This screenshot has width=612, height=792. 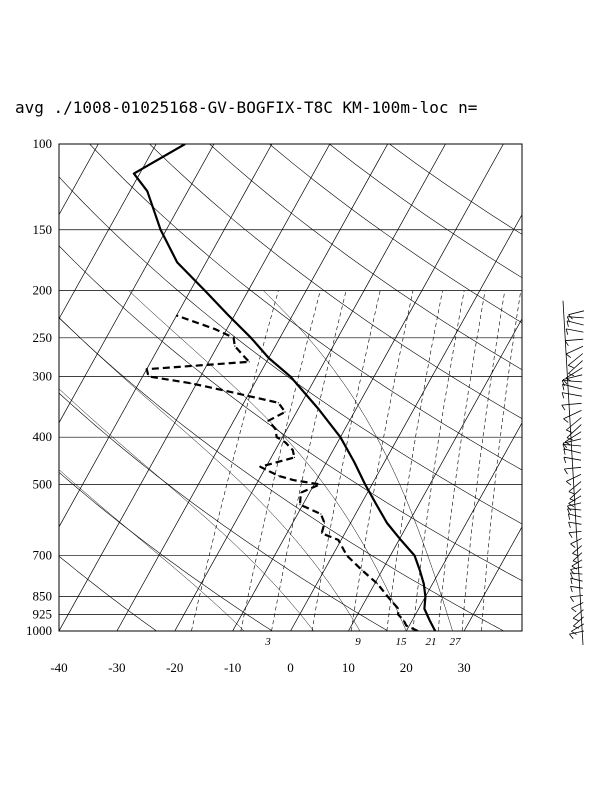 What do you see at coordinates (43, 337) in the screenshot?
I see `pressure-tick-label: 250` at bounding box center [43, 337].